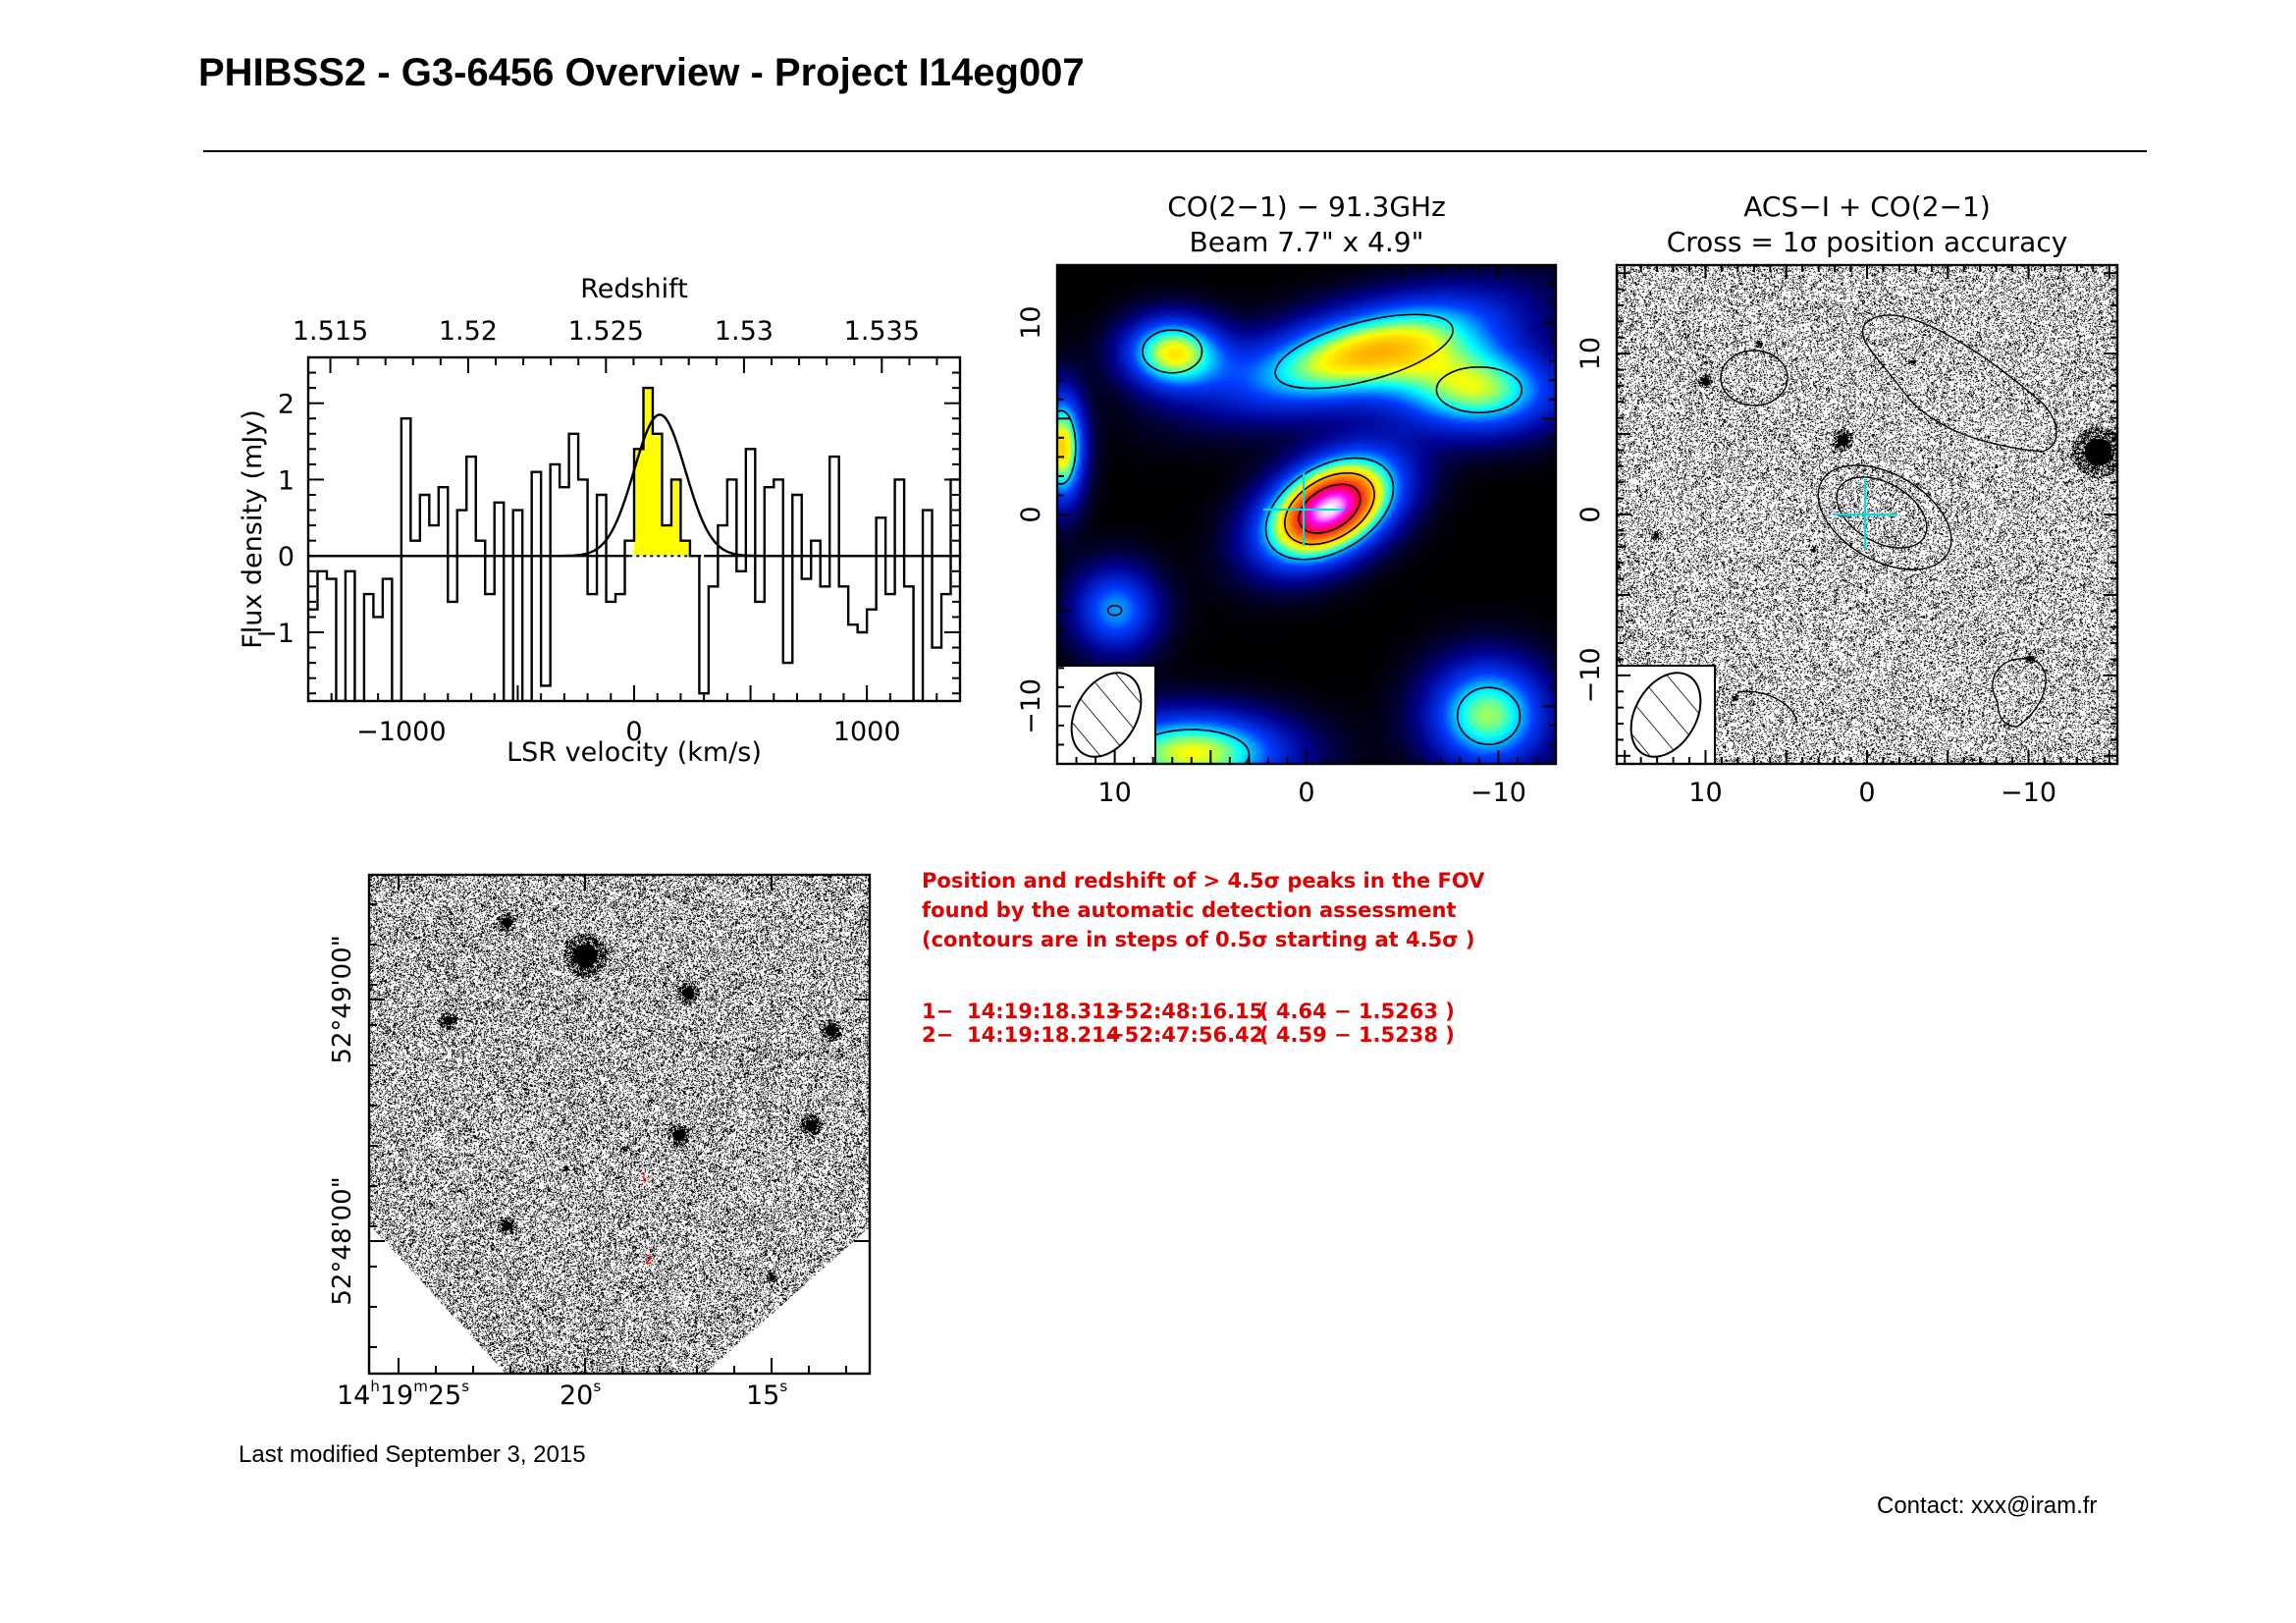 This screenshot has width=2296, height=1623. What do you see at coordinates (342, 1240) in the screenshot?
I see `dec-tick-label-48: 52°48'00"` at bounding box center [342, 1240].